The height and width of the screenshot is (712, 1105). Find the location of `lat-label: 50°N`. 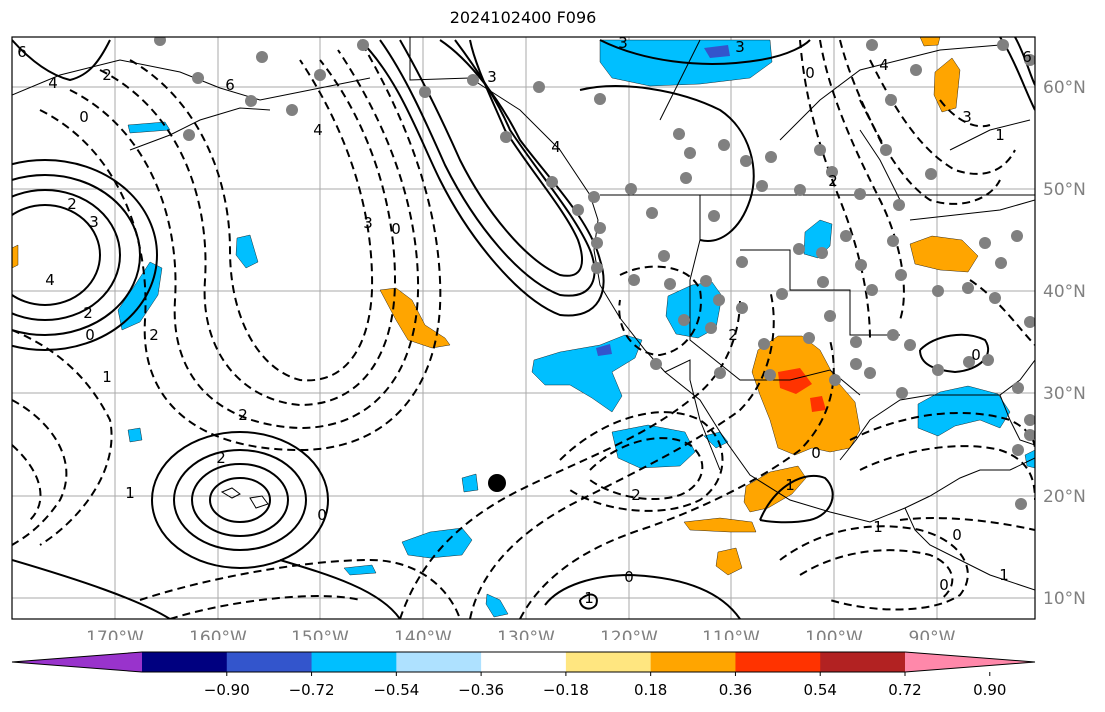

lat-label: 50°N is located at coordinates (1064, 190).